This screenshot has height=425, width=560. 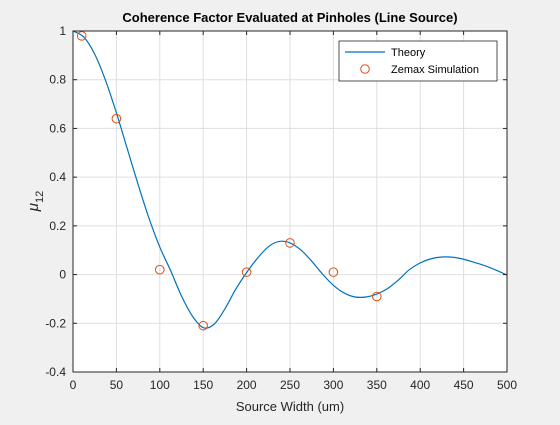 What do you see at coordinates (464, 385) in the screenshot?
I see `x-tick-label: 450` at bounding box center [464, 385].